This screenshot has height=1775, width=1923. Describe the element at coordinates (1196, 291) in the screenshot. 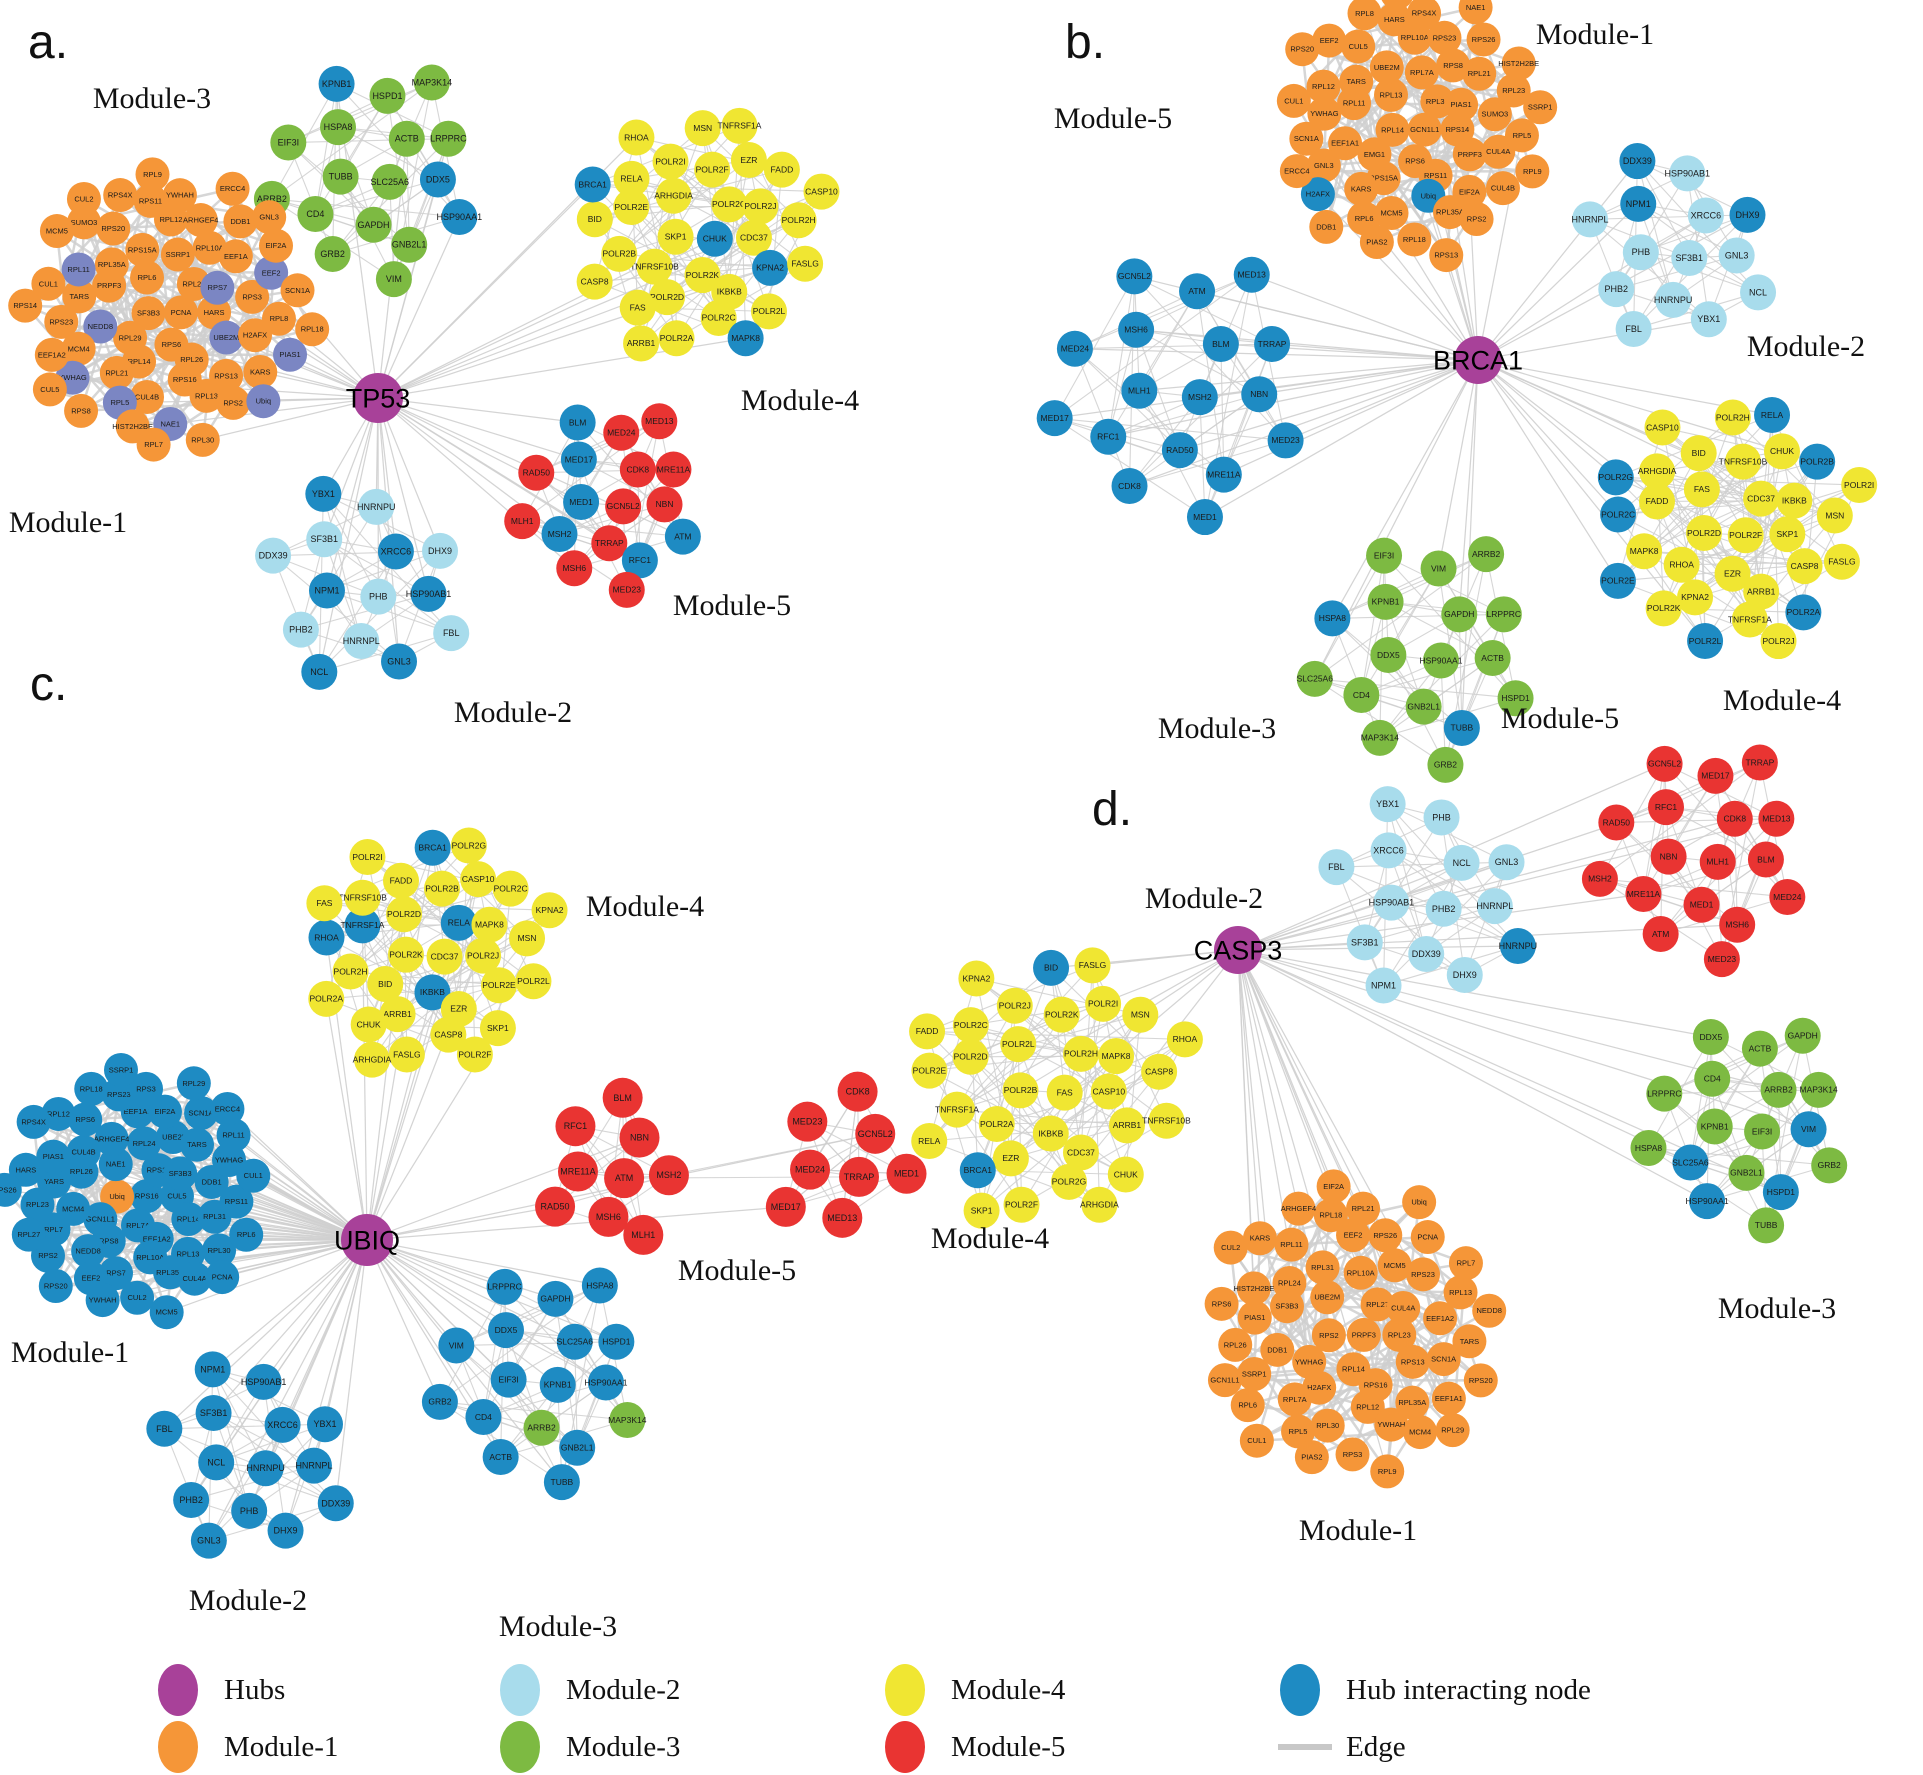

I see `node-label-ATM: ATM` at that location.